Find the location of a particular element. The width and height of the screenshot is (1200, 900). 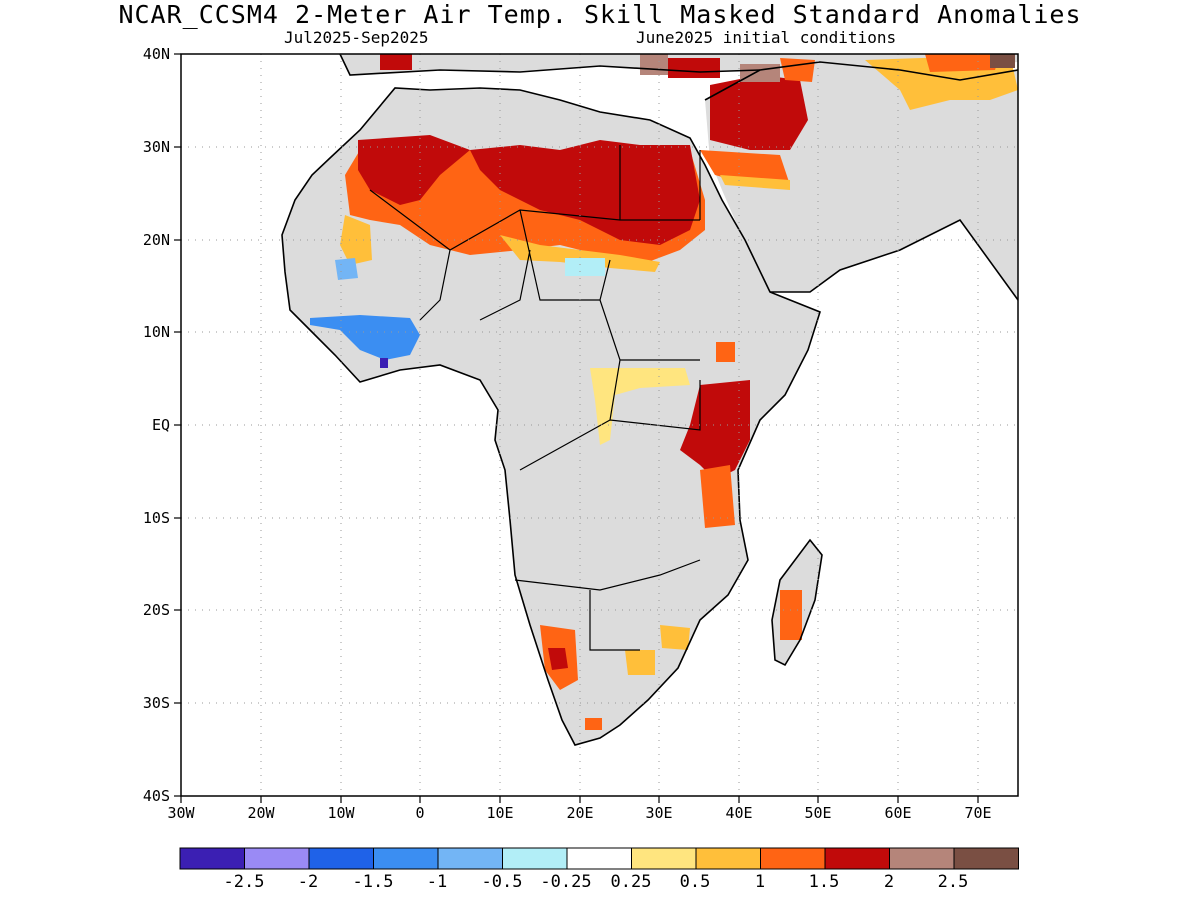

lat-label: 20N is located at coordinates (156, 240).